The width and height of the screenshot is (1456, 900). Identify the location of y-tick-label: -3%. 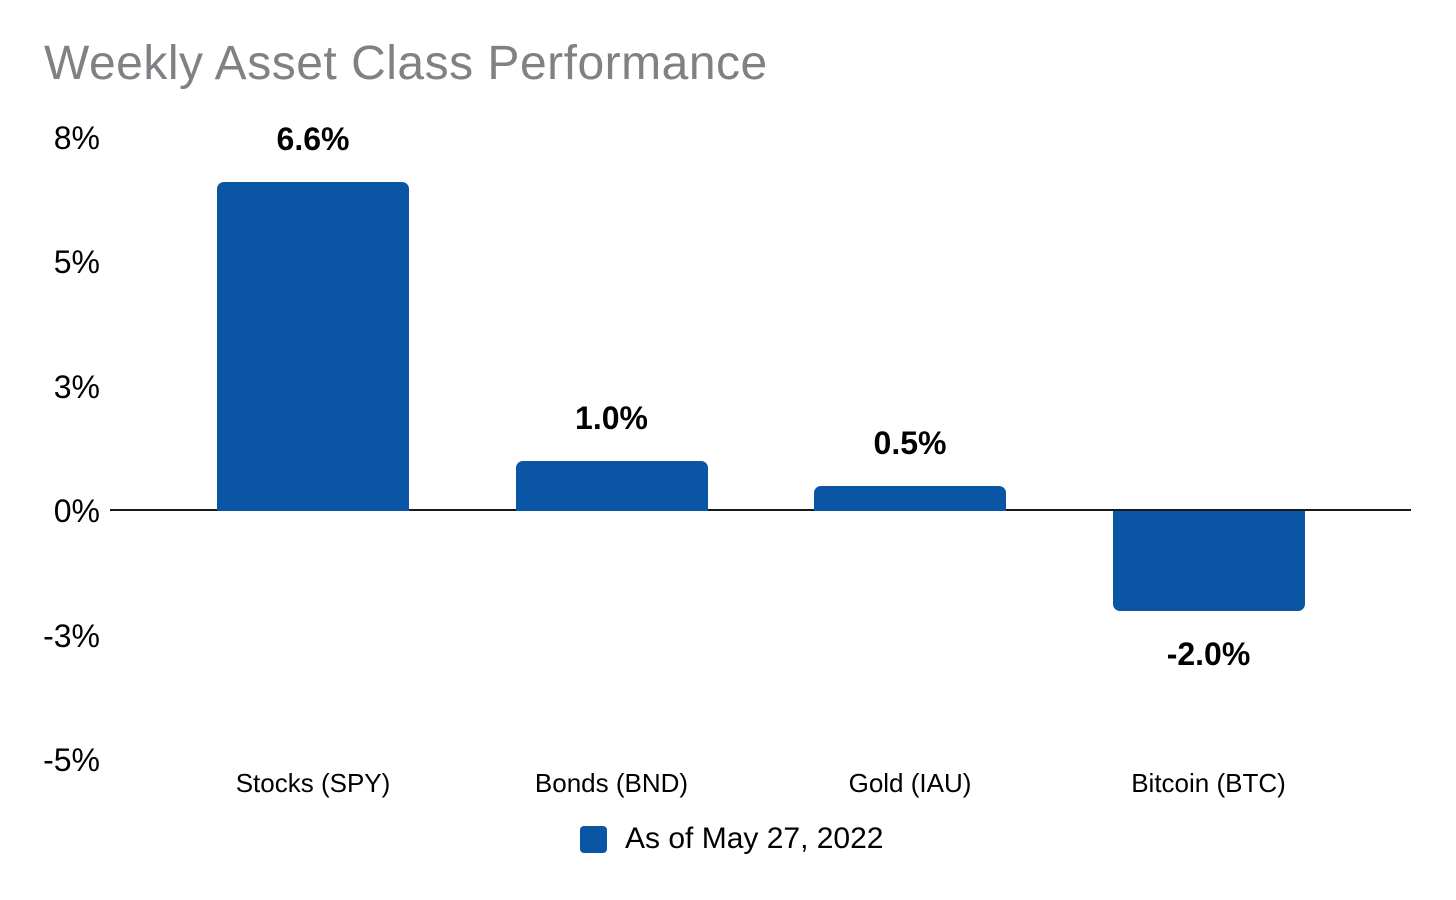
(71, 635).